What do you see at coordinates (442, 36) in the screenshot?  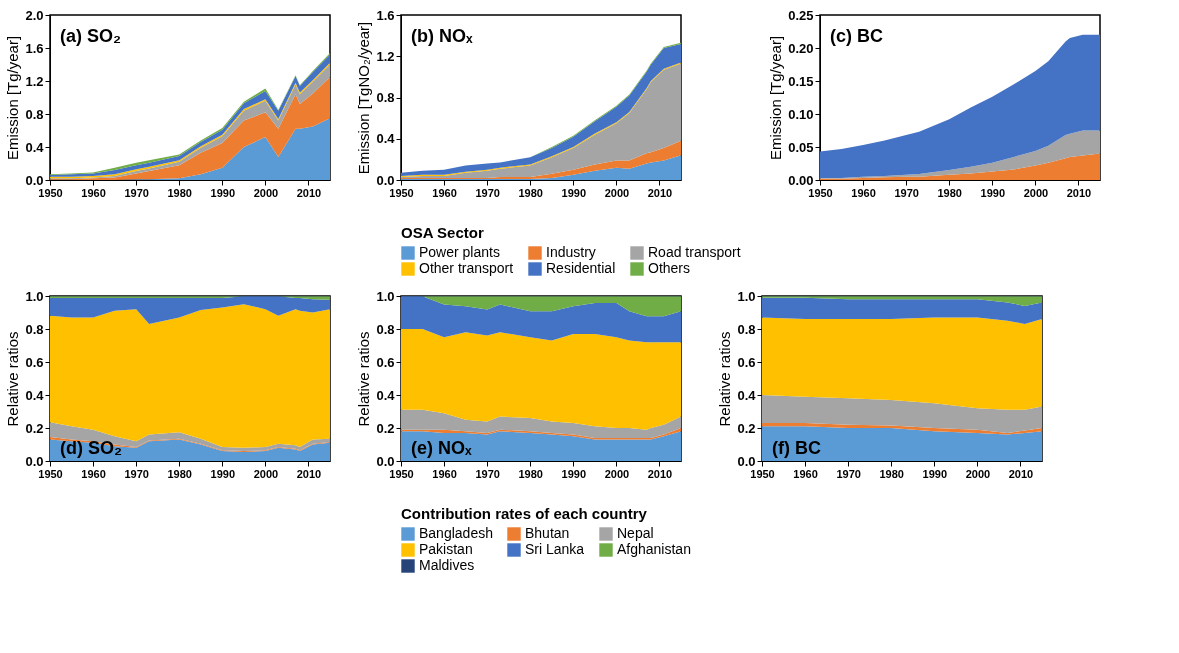 I see `annotation: (b) NOₓ` at bounding box center [442, 36].